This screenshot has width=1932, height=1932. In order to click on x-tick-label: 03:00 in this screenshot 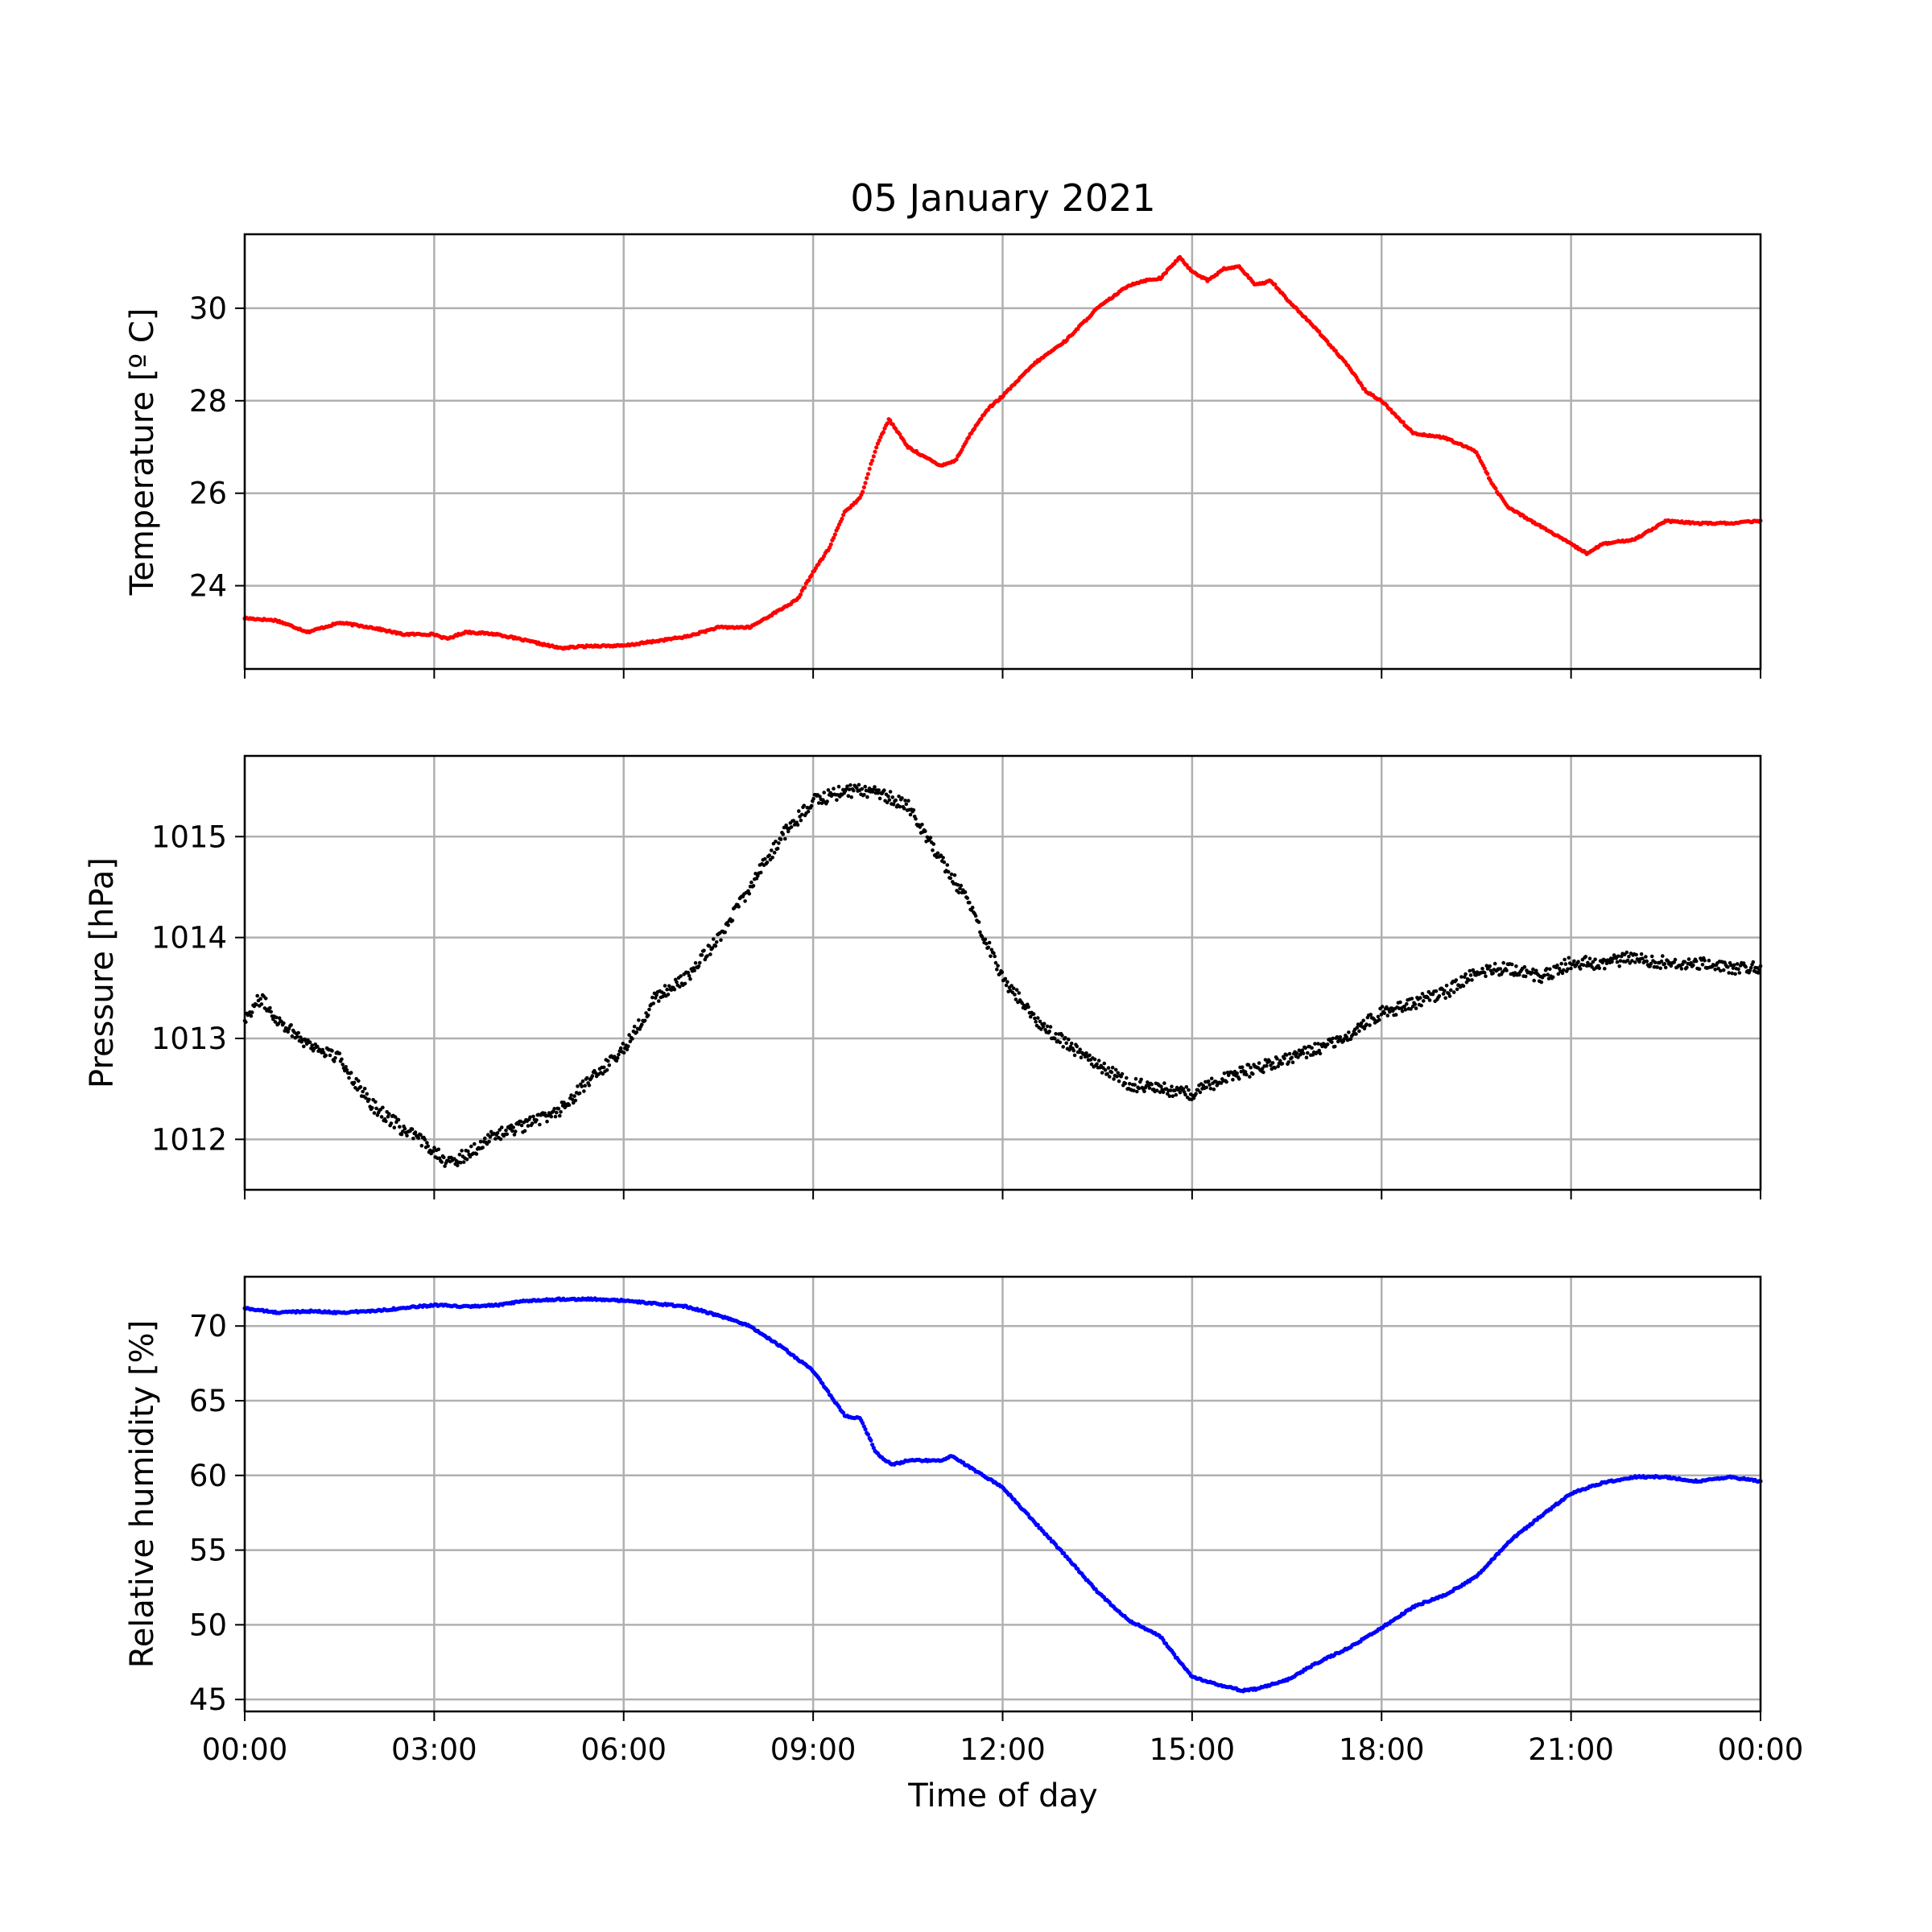, I will do `click(434, 1749)`.